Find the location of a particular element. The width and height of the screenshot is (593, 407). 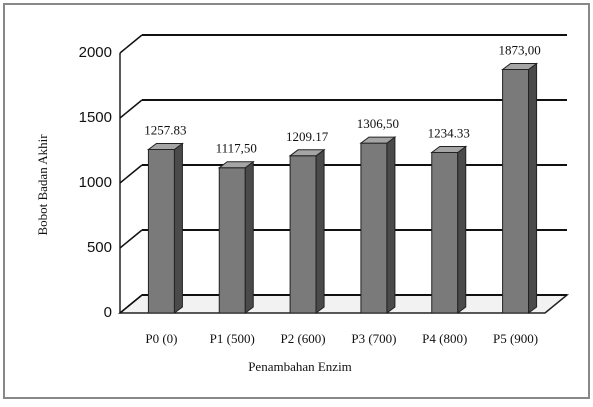

value-label: 1306,50 is located at coordinates (378, 123).